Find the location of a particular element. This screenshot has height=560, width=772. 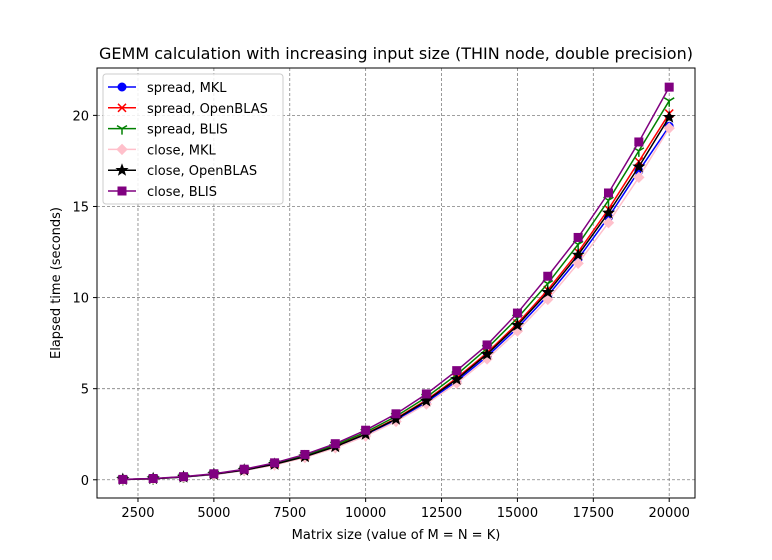

legend-label: close, MKL is located at coordinates (181, 150).